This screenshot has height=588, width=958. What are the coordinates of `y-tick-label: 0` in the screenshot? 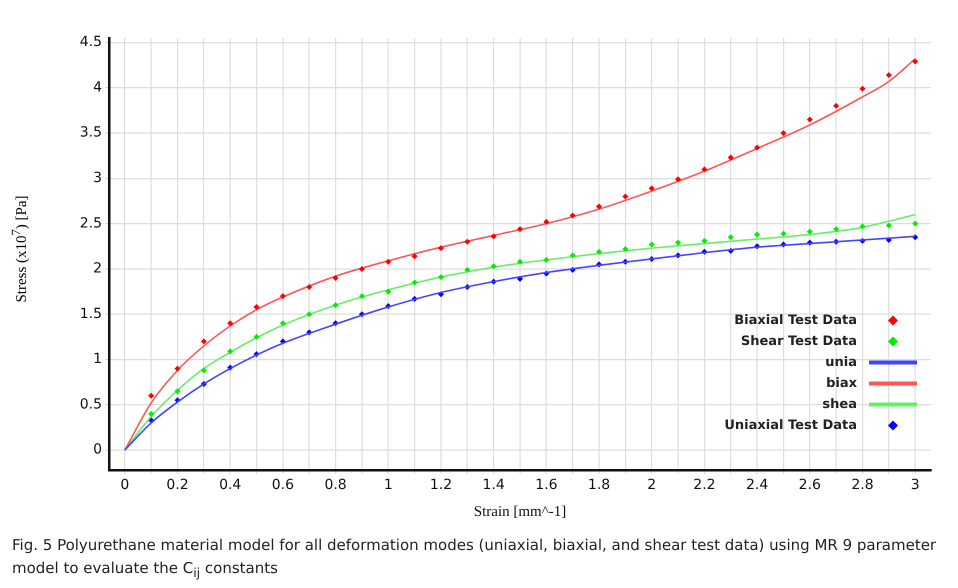 It's located at (97, 450).